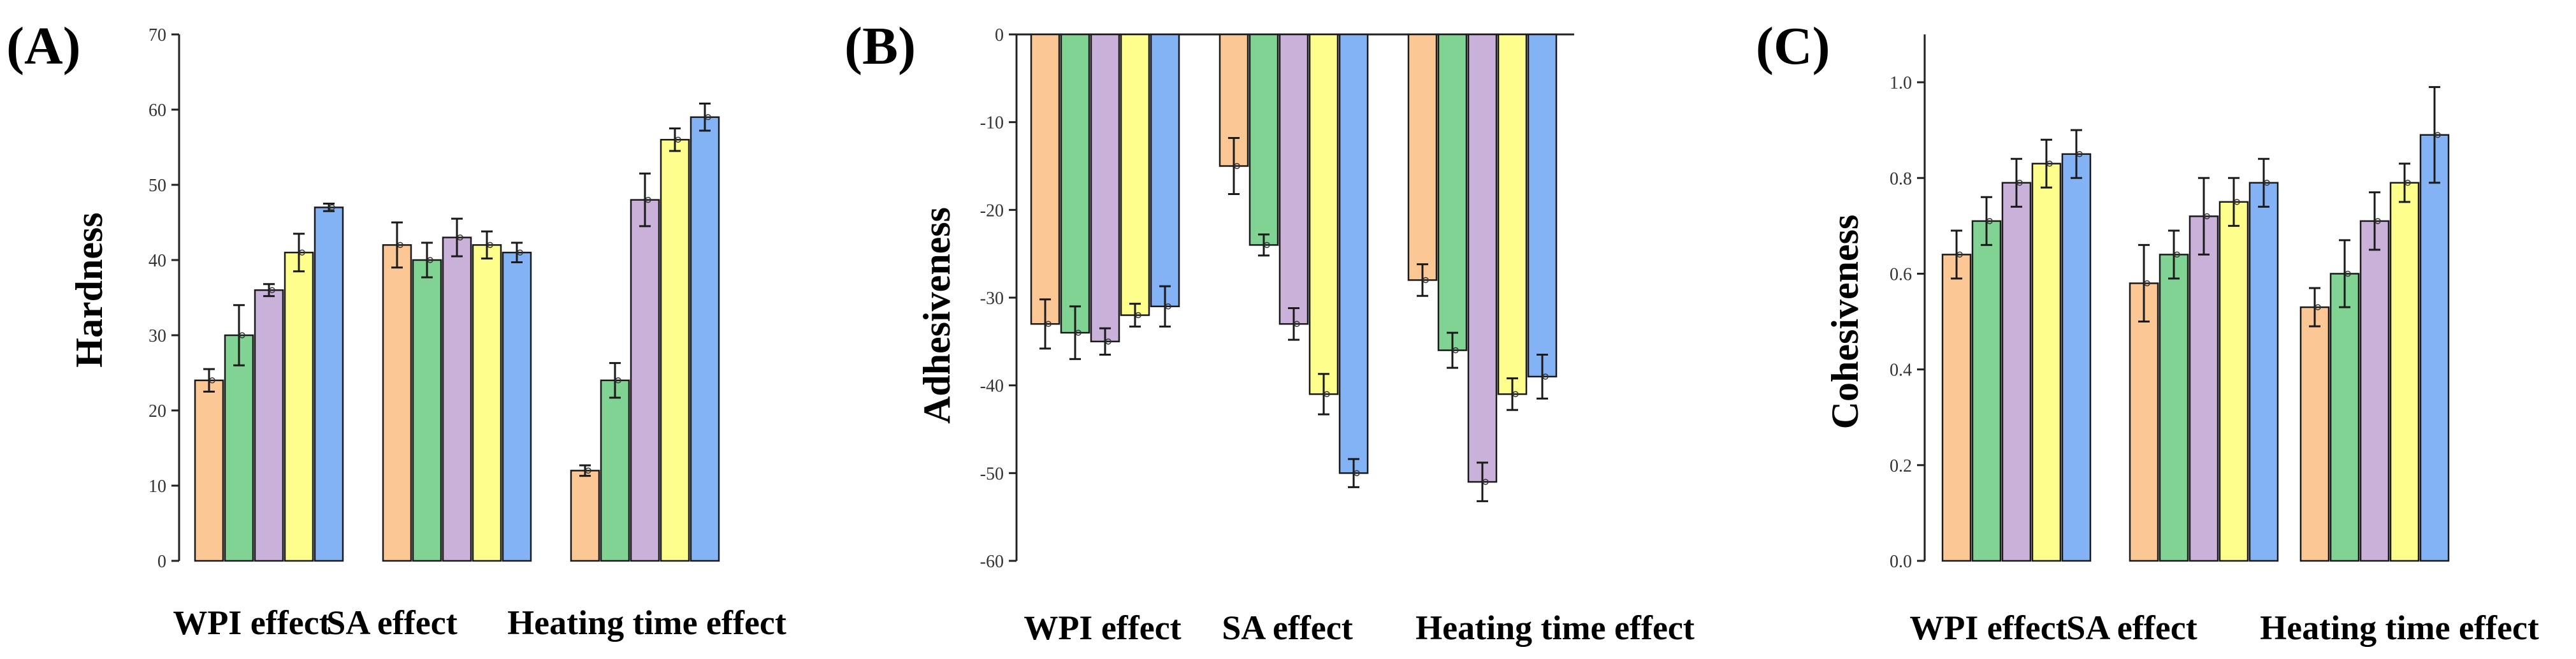 The height and width of the screenshot is (659, 2576). What do you see at coordinates (992, 298) in the screenshot?
I see `panel-b-tick-label: -30` at bounding box center [992, 298].